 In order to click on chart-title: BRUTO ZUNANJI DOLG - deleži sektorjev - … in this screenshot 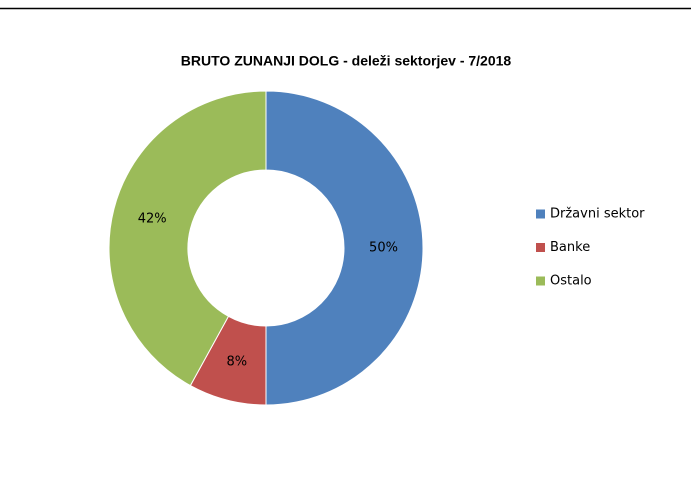, I will do `click(346, 61)`.